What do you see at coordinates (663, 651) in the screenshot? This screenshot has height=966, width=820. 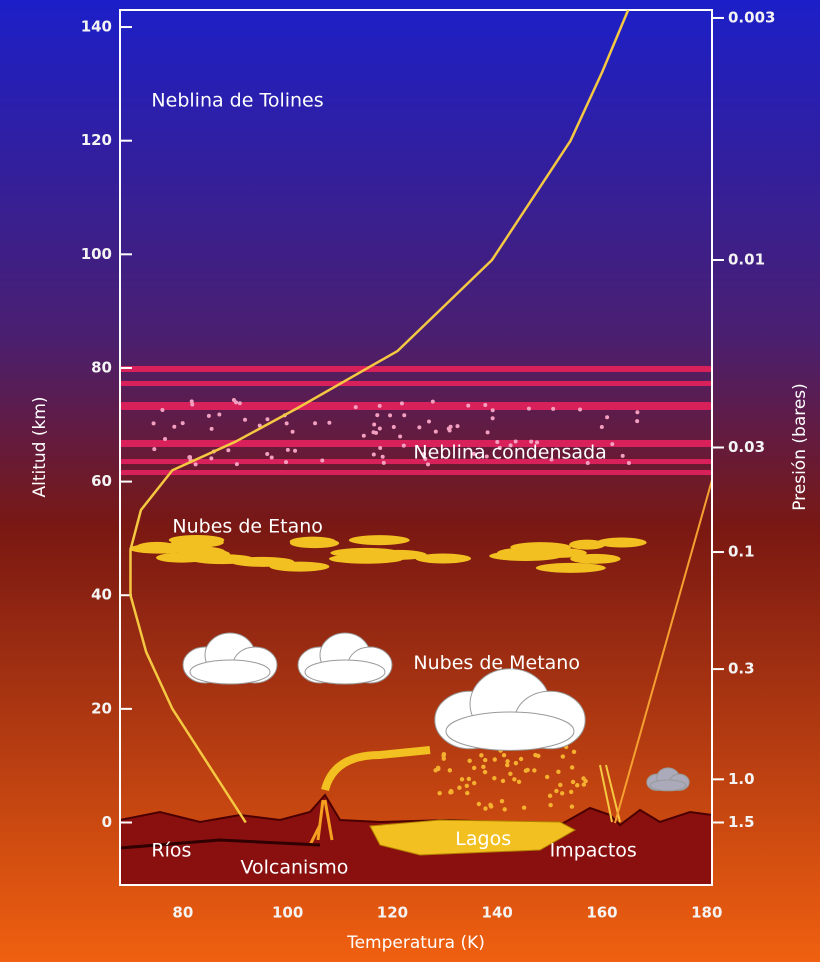 I see `impact-track` at bounding box center [663, 651].